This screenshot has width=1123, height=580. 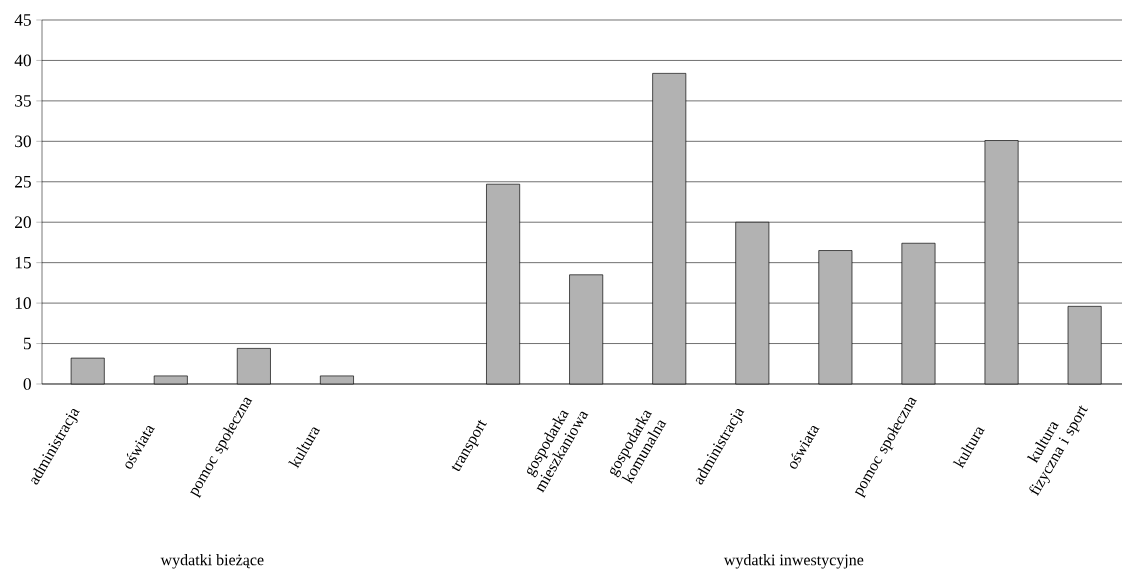 What do you see at coordinates (23, 222) in the screenshot?
I see `y-tick-label: 20` at bounding box center [23, 222].